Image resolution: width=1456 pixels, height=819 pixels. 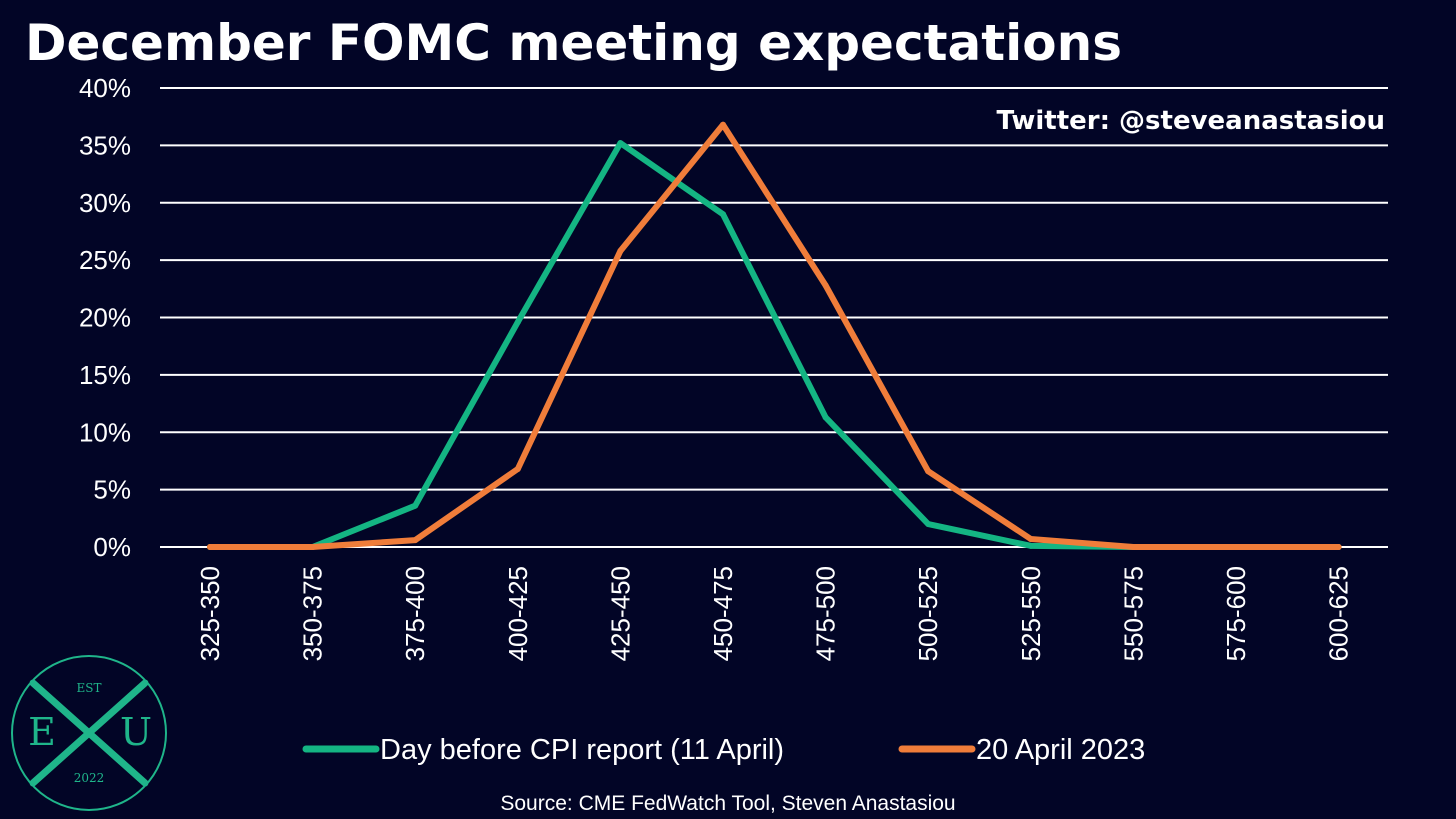 What do you see at coordinates (415, 613) in the screenshot?
I see `x-tick-label: 375-400` at bounding box center [415, 613].